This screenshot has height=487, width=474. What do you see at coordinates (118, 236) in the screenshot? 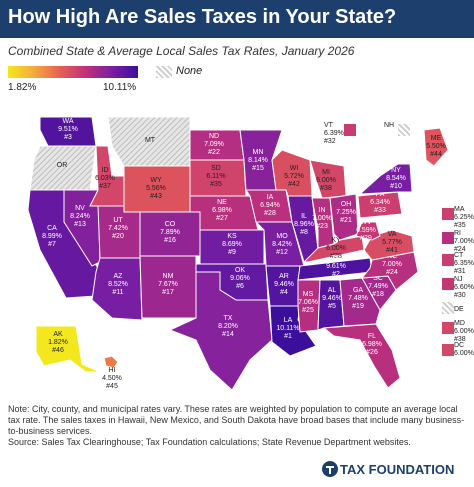
I see `state-label-ut-rank: #20` at bounding box center [118, 236].